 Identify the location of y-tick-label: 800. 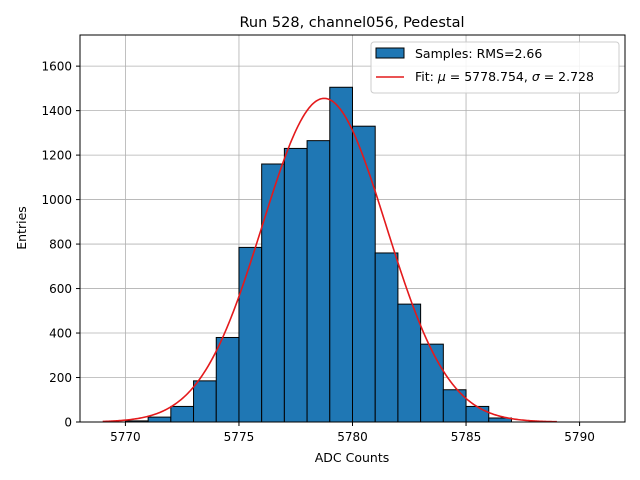
(60, 245).